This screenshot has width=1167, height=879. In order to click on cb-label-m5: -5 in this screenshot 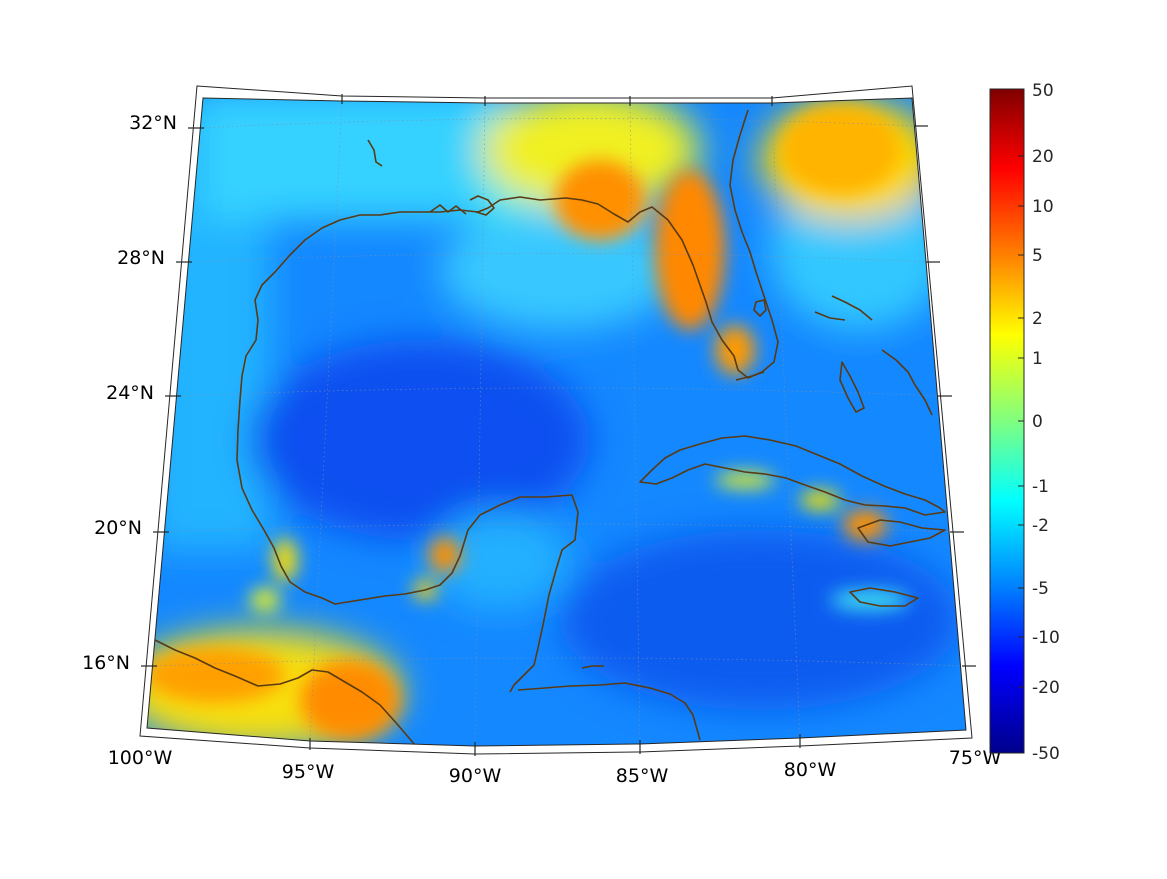, I will do `click(1040, 589)`.